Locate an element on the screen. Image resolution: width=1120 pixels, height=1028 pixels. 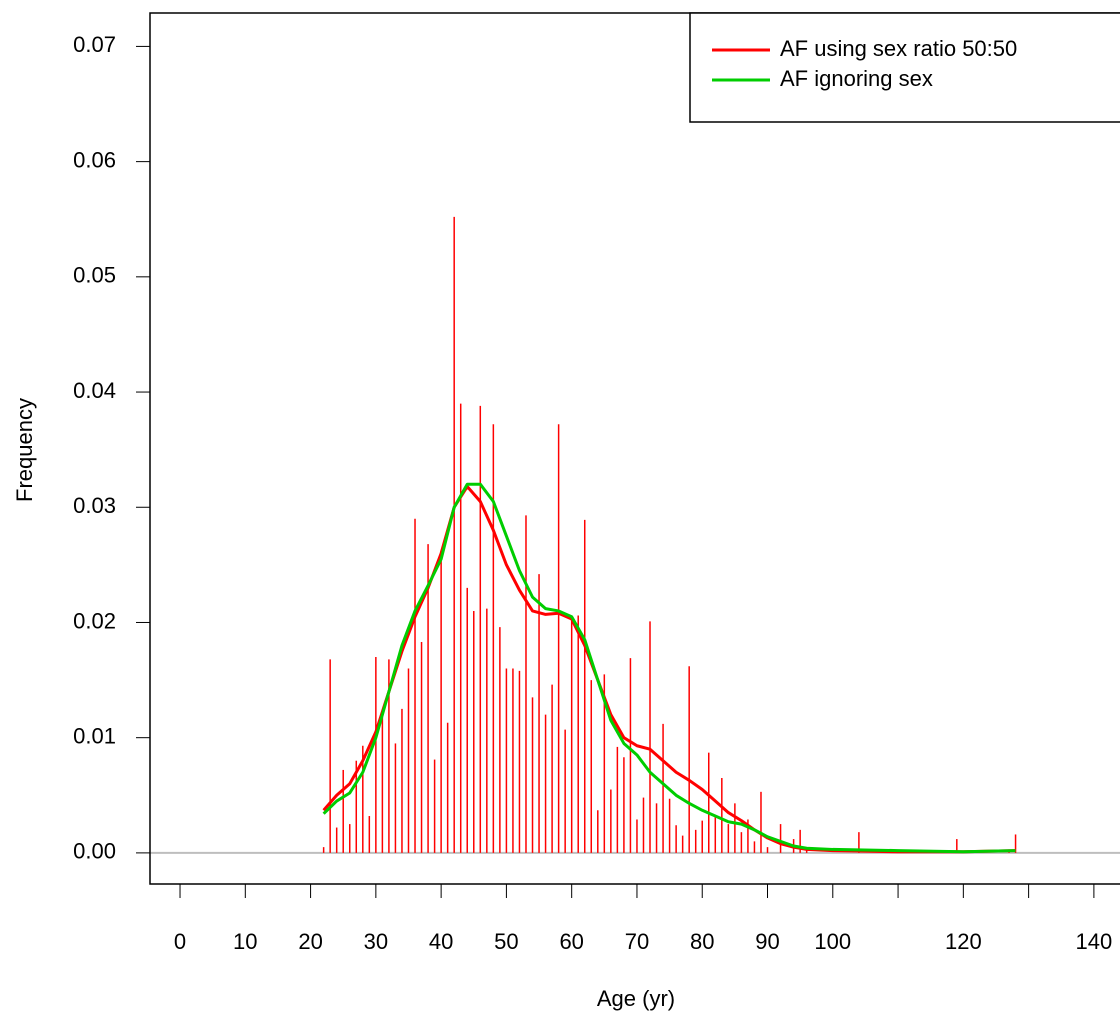
y-axis-label: Frequency is located at coordinates (24, 450).